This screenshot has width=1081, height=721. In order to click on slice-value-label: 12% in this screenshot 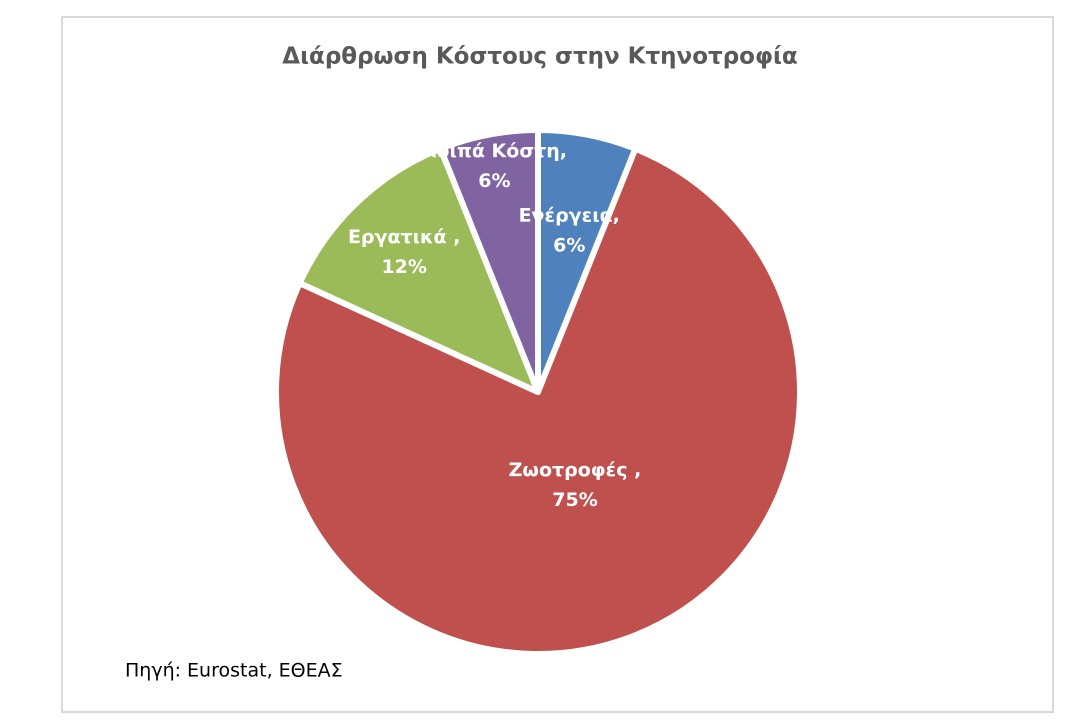, I will do `click(403, 267)`.